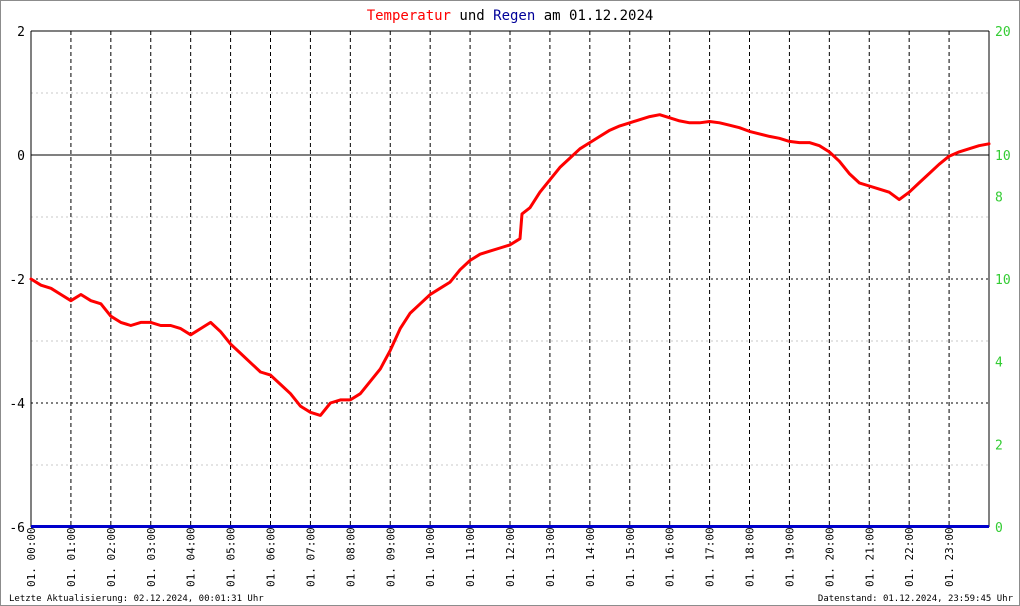 This screenshot has height=606, width=1020. What do you see at coordinates (191, 557) in the screenshot?
I see `x-tick-label: 01. 04:00` at bounding box center [191, 557].